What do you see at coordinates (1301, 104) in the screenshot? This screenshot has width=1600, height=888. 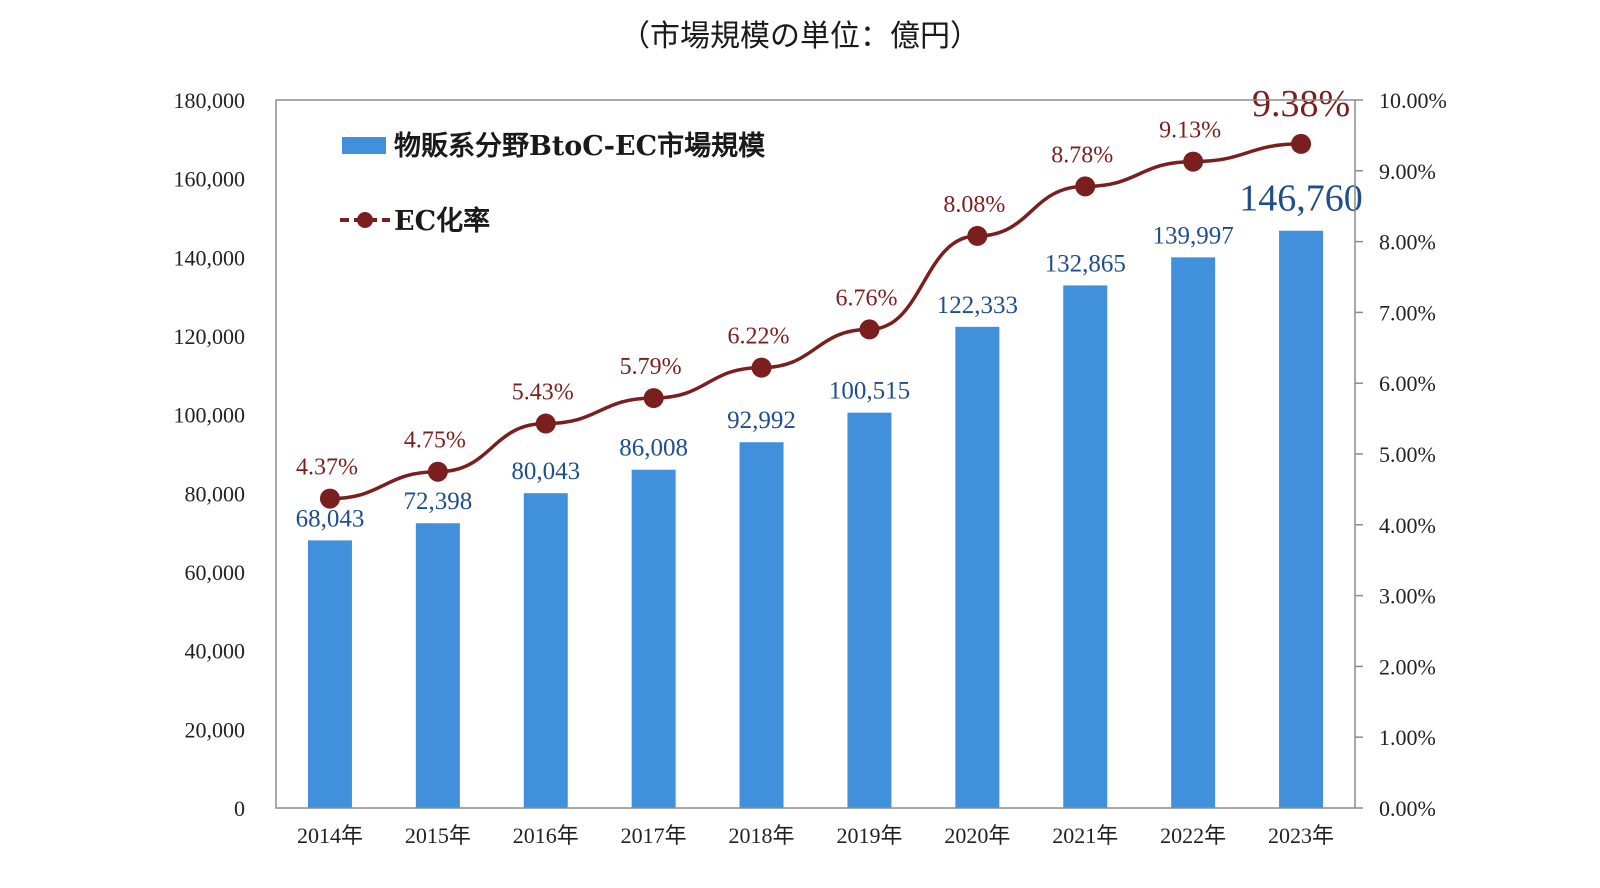 I see `rate-value-label: 9.38%` at bounding box center [1301, 104].